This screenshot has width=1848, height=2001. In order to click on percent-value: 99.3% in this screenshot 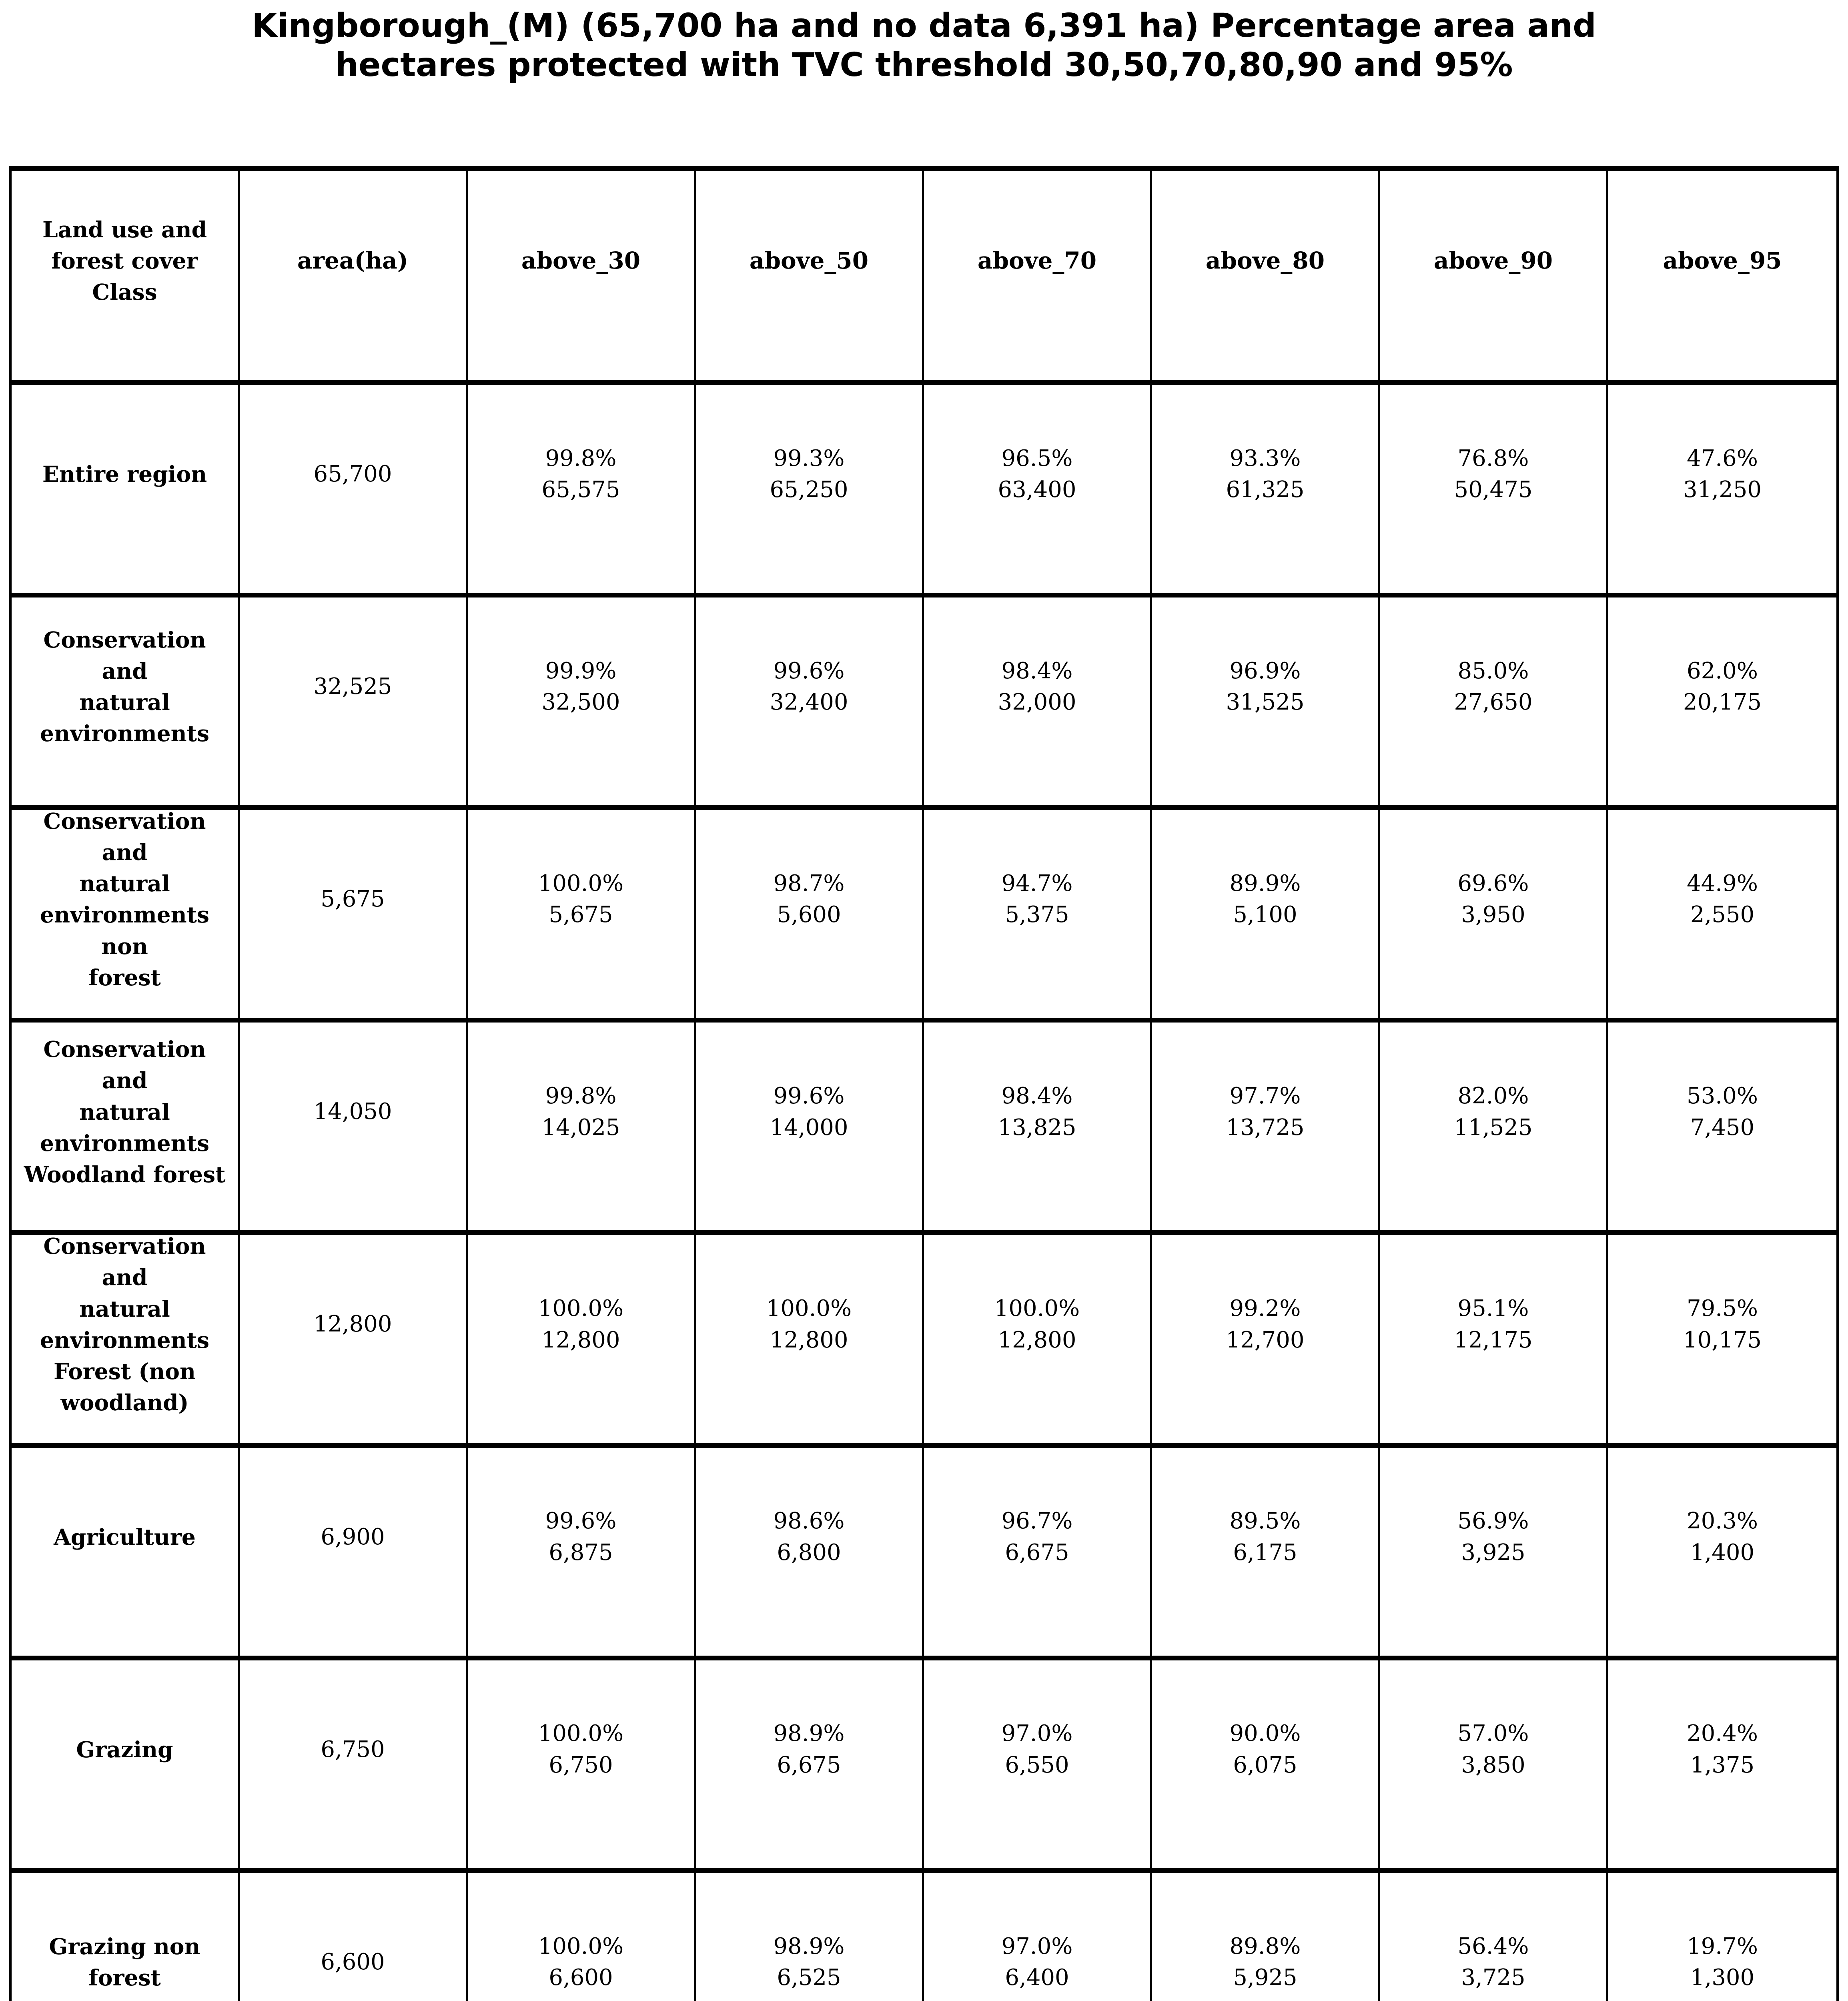, I will do `click(809, 458)`.